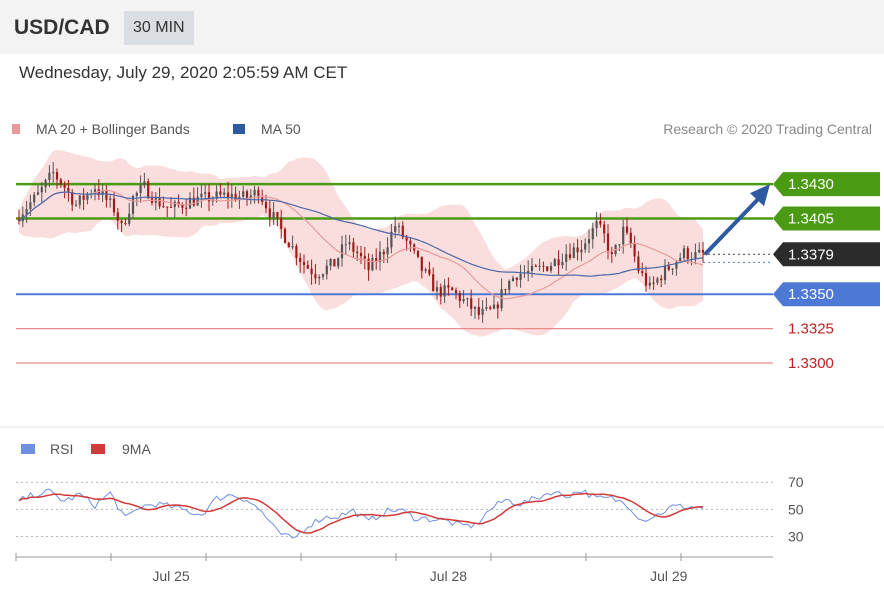 The image size is (884, 600). Describe the element at coordinates (361, 513) in the screenshot. I see `rsi-line` at that location.